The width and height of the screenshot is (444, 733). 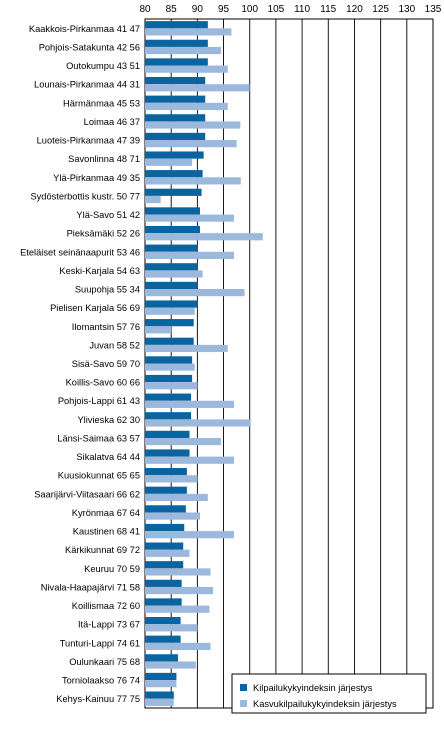 What do you see at coordinates (89, 47) in the screenshot?
I see `category-label: Pohjois-Satakunta 42 56` at bounding box center [89, 47].